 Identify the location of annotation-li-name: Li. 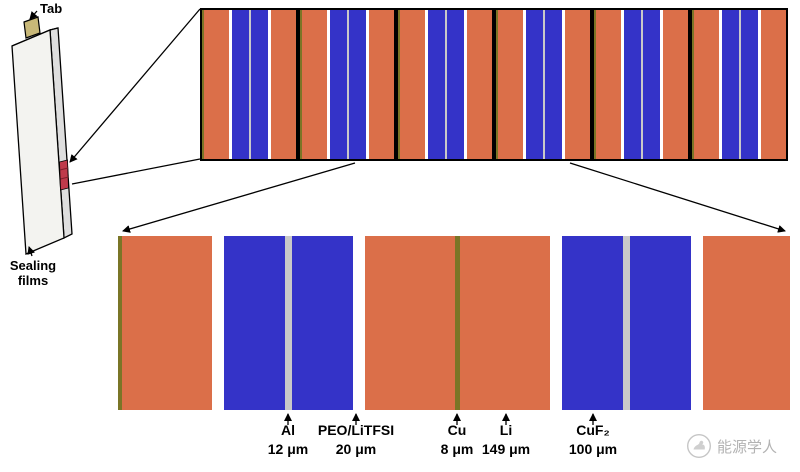
(506, 430).